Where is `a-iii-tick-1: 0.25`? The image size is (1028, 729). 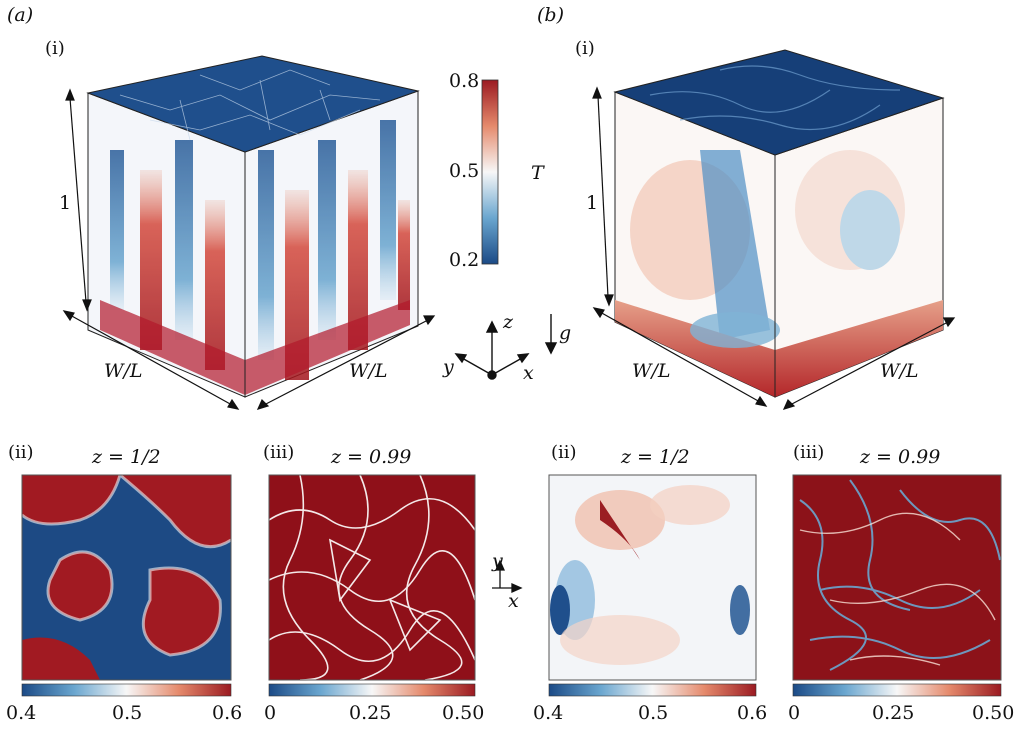 a-iii-tick-1: 0.25 is located at coordinates (370, 713).